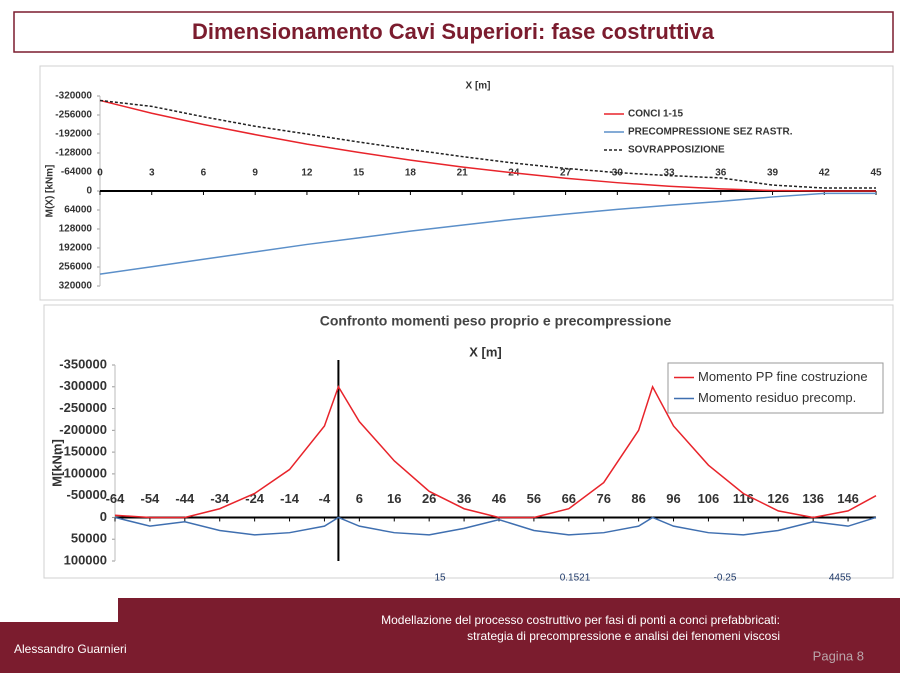 Image resolution: width=900 pixels, height=673 pixels. I want to click on x-tick-label: 26, so click(429, 498).